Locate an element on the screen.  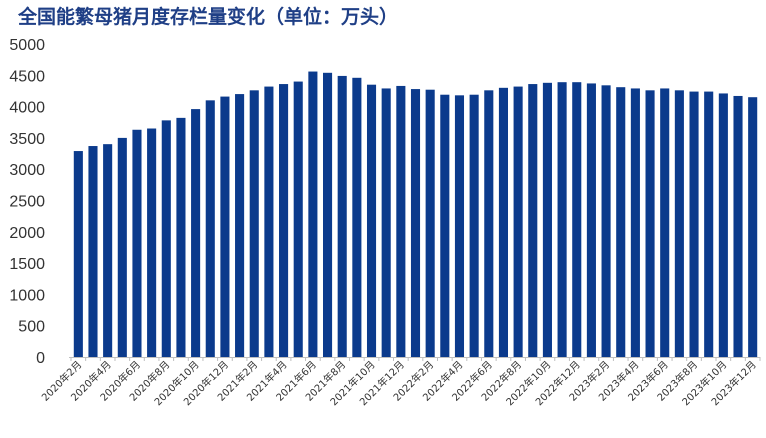
y-tick-label: 500 is located at coordinates (31, 327).